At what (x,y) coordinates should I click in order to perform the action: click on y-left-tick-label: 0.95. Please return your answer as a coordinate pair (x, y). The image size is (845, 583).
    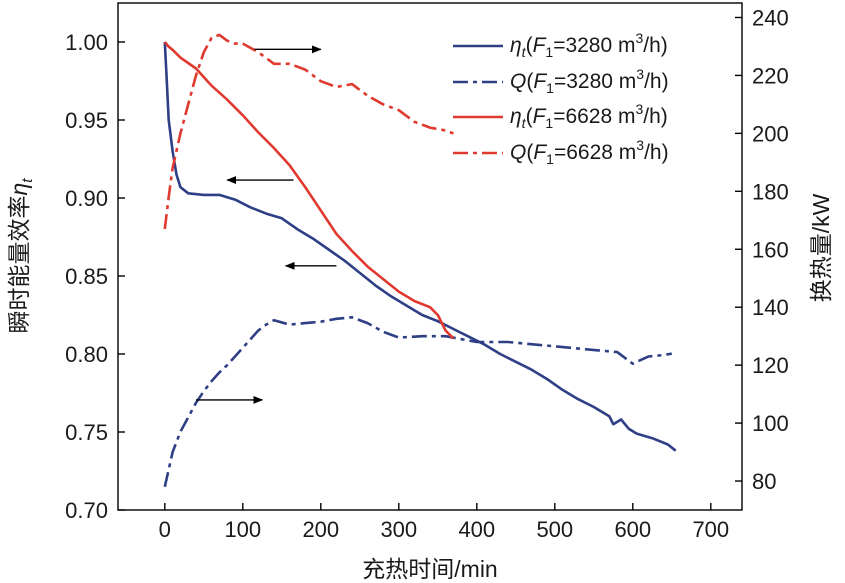
    Looking at the image, I should click on (86, 120).